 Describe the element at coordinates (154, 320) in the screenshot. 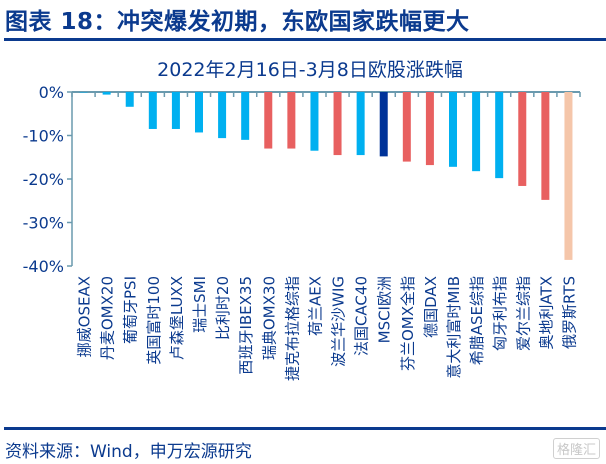

I see `x-tick-label: 英国富时100` at that location.